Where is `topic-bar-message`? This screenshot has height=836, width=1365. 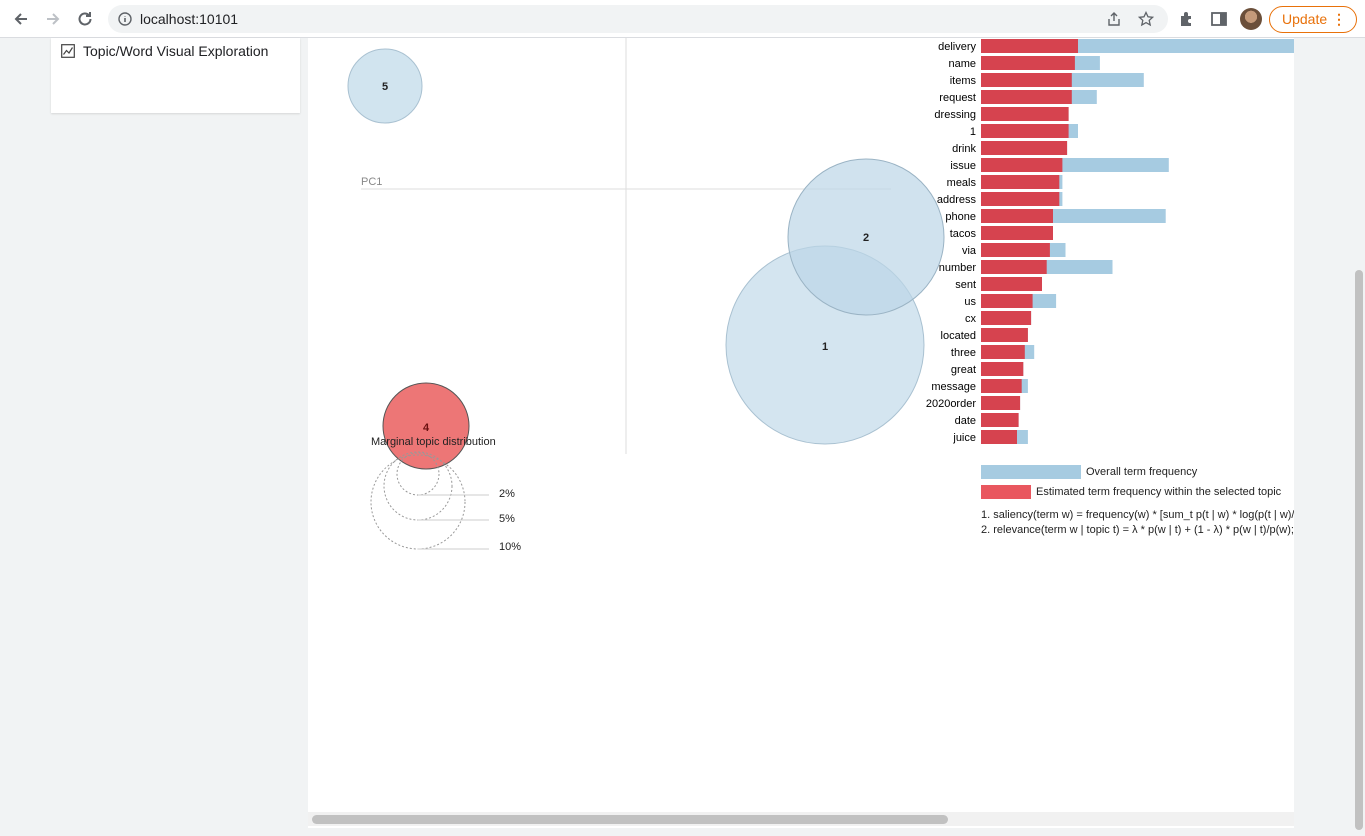 topic-bar-message is located at coordinates (1001, 386).